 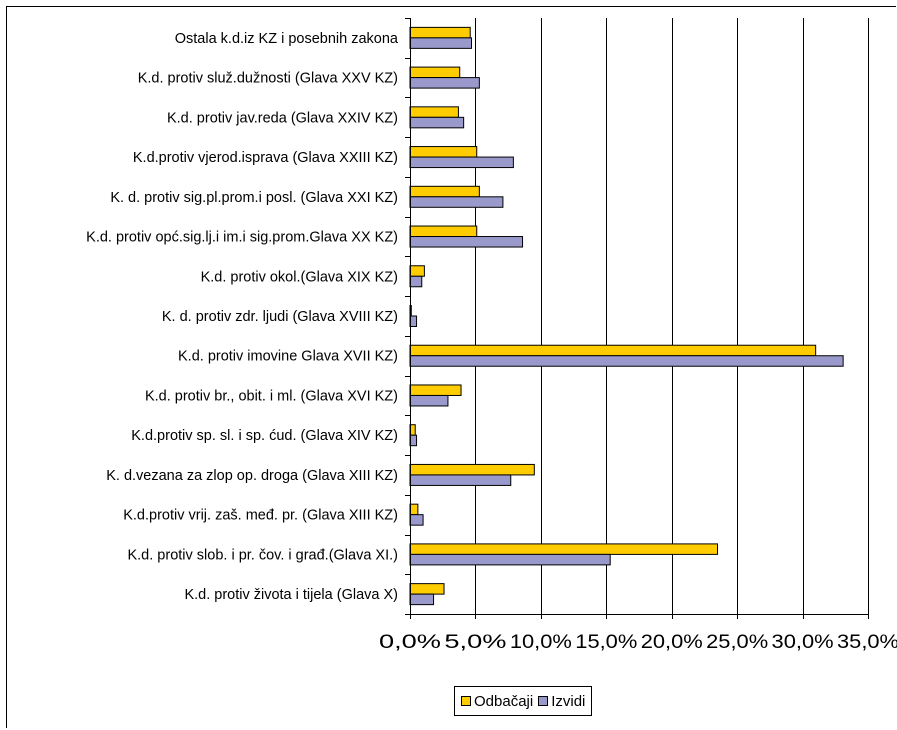 What do you see at coordinates (299, 277) in the screenshot?
I see `category-label: K.d. protiv okol.(Glava XIX KZ)` at bounding box center [299, 277].